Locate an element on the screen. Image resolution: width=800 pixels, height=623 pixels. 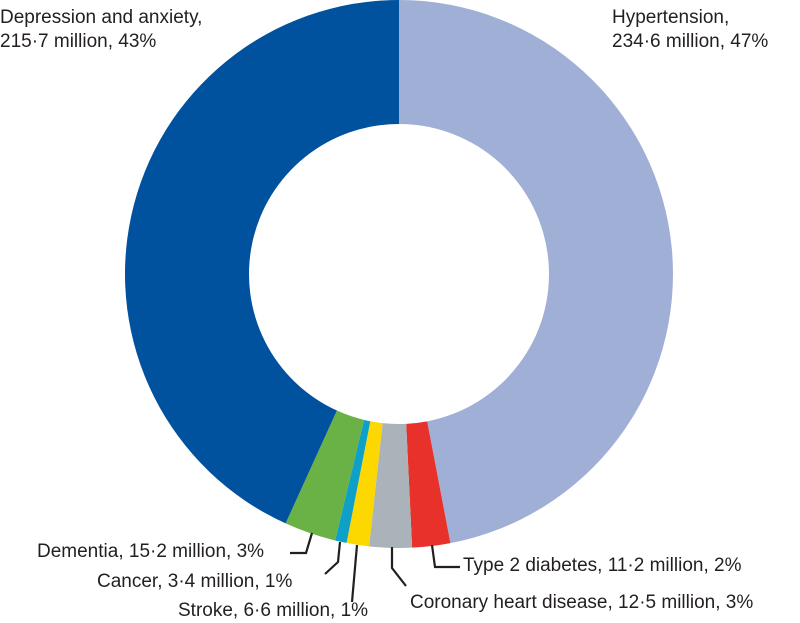
label-coronary: Coronary heart disease, 12·5 million, 3% is located at coordinates (582, 602).